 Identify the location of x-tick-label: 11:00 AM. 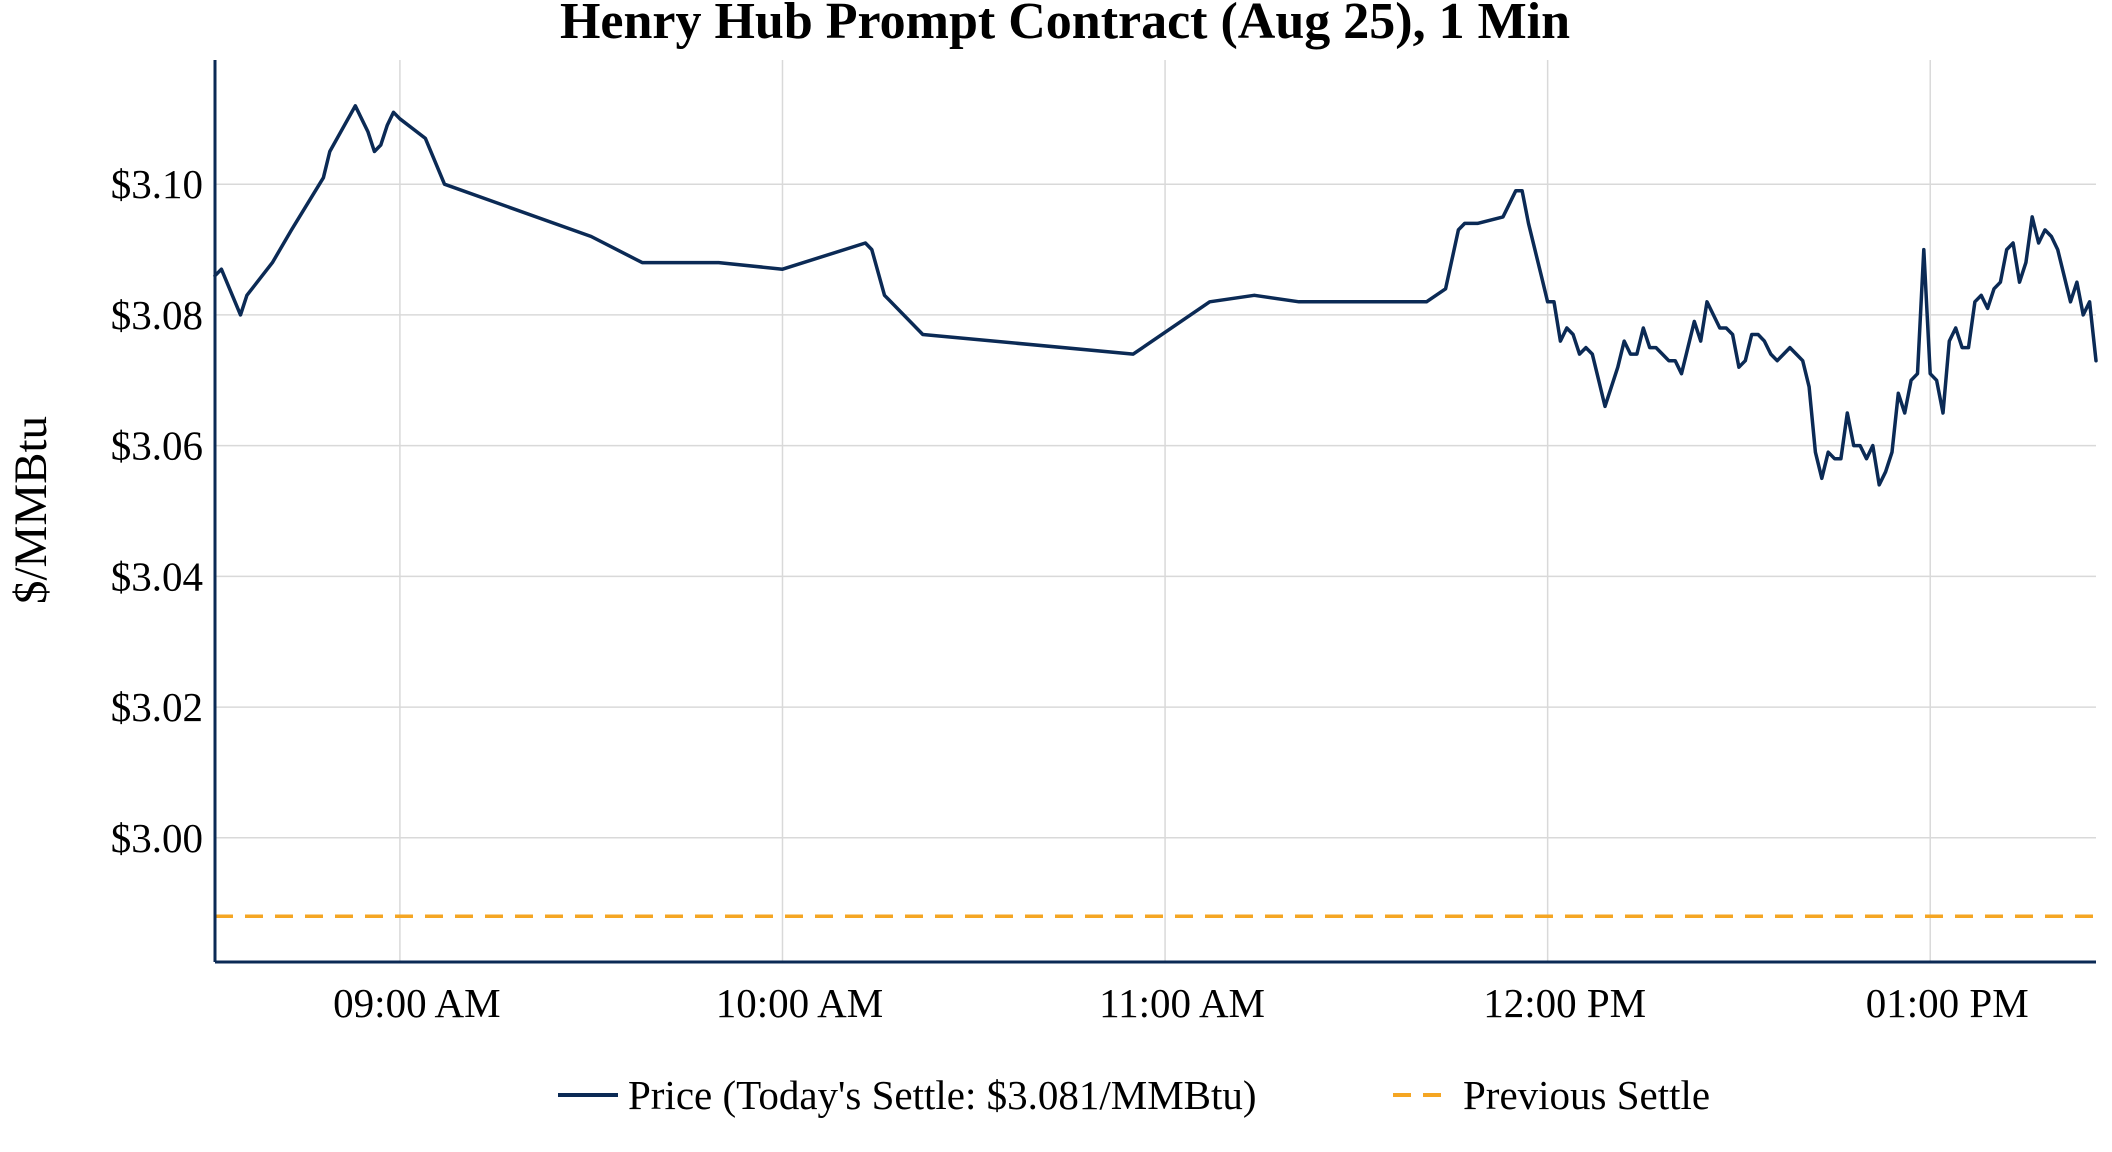
(1182, 1003).